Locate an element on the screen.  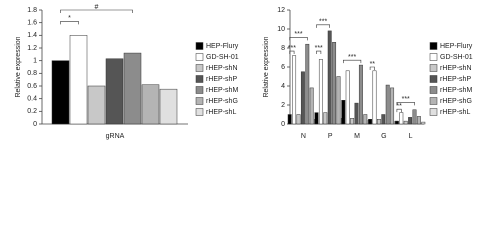
significance-label: * is located at coordinates (69, 18).